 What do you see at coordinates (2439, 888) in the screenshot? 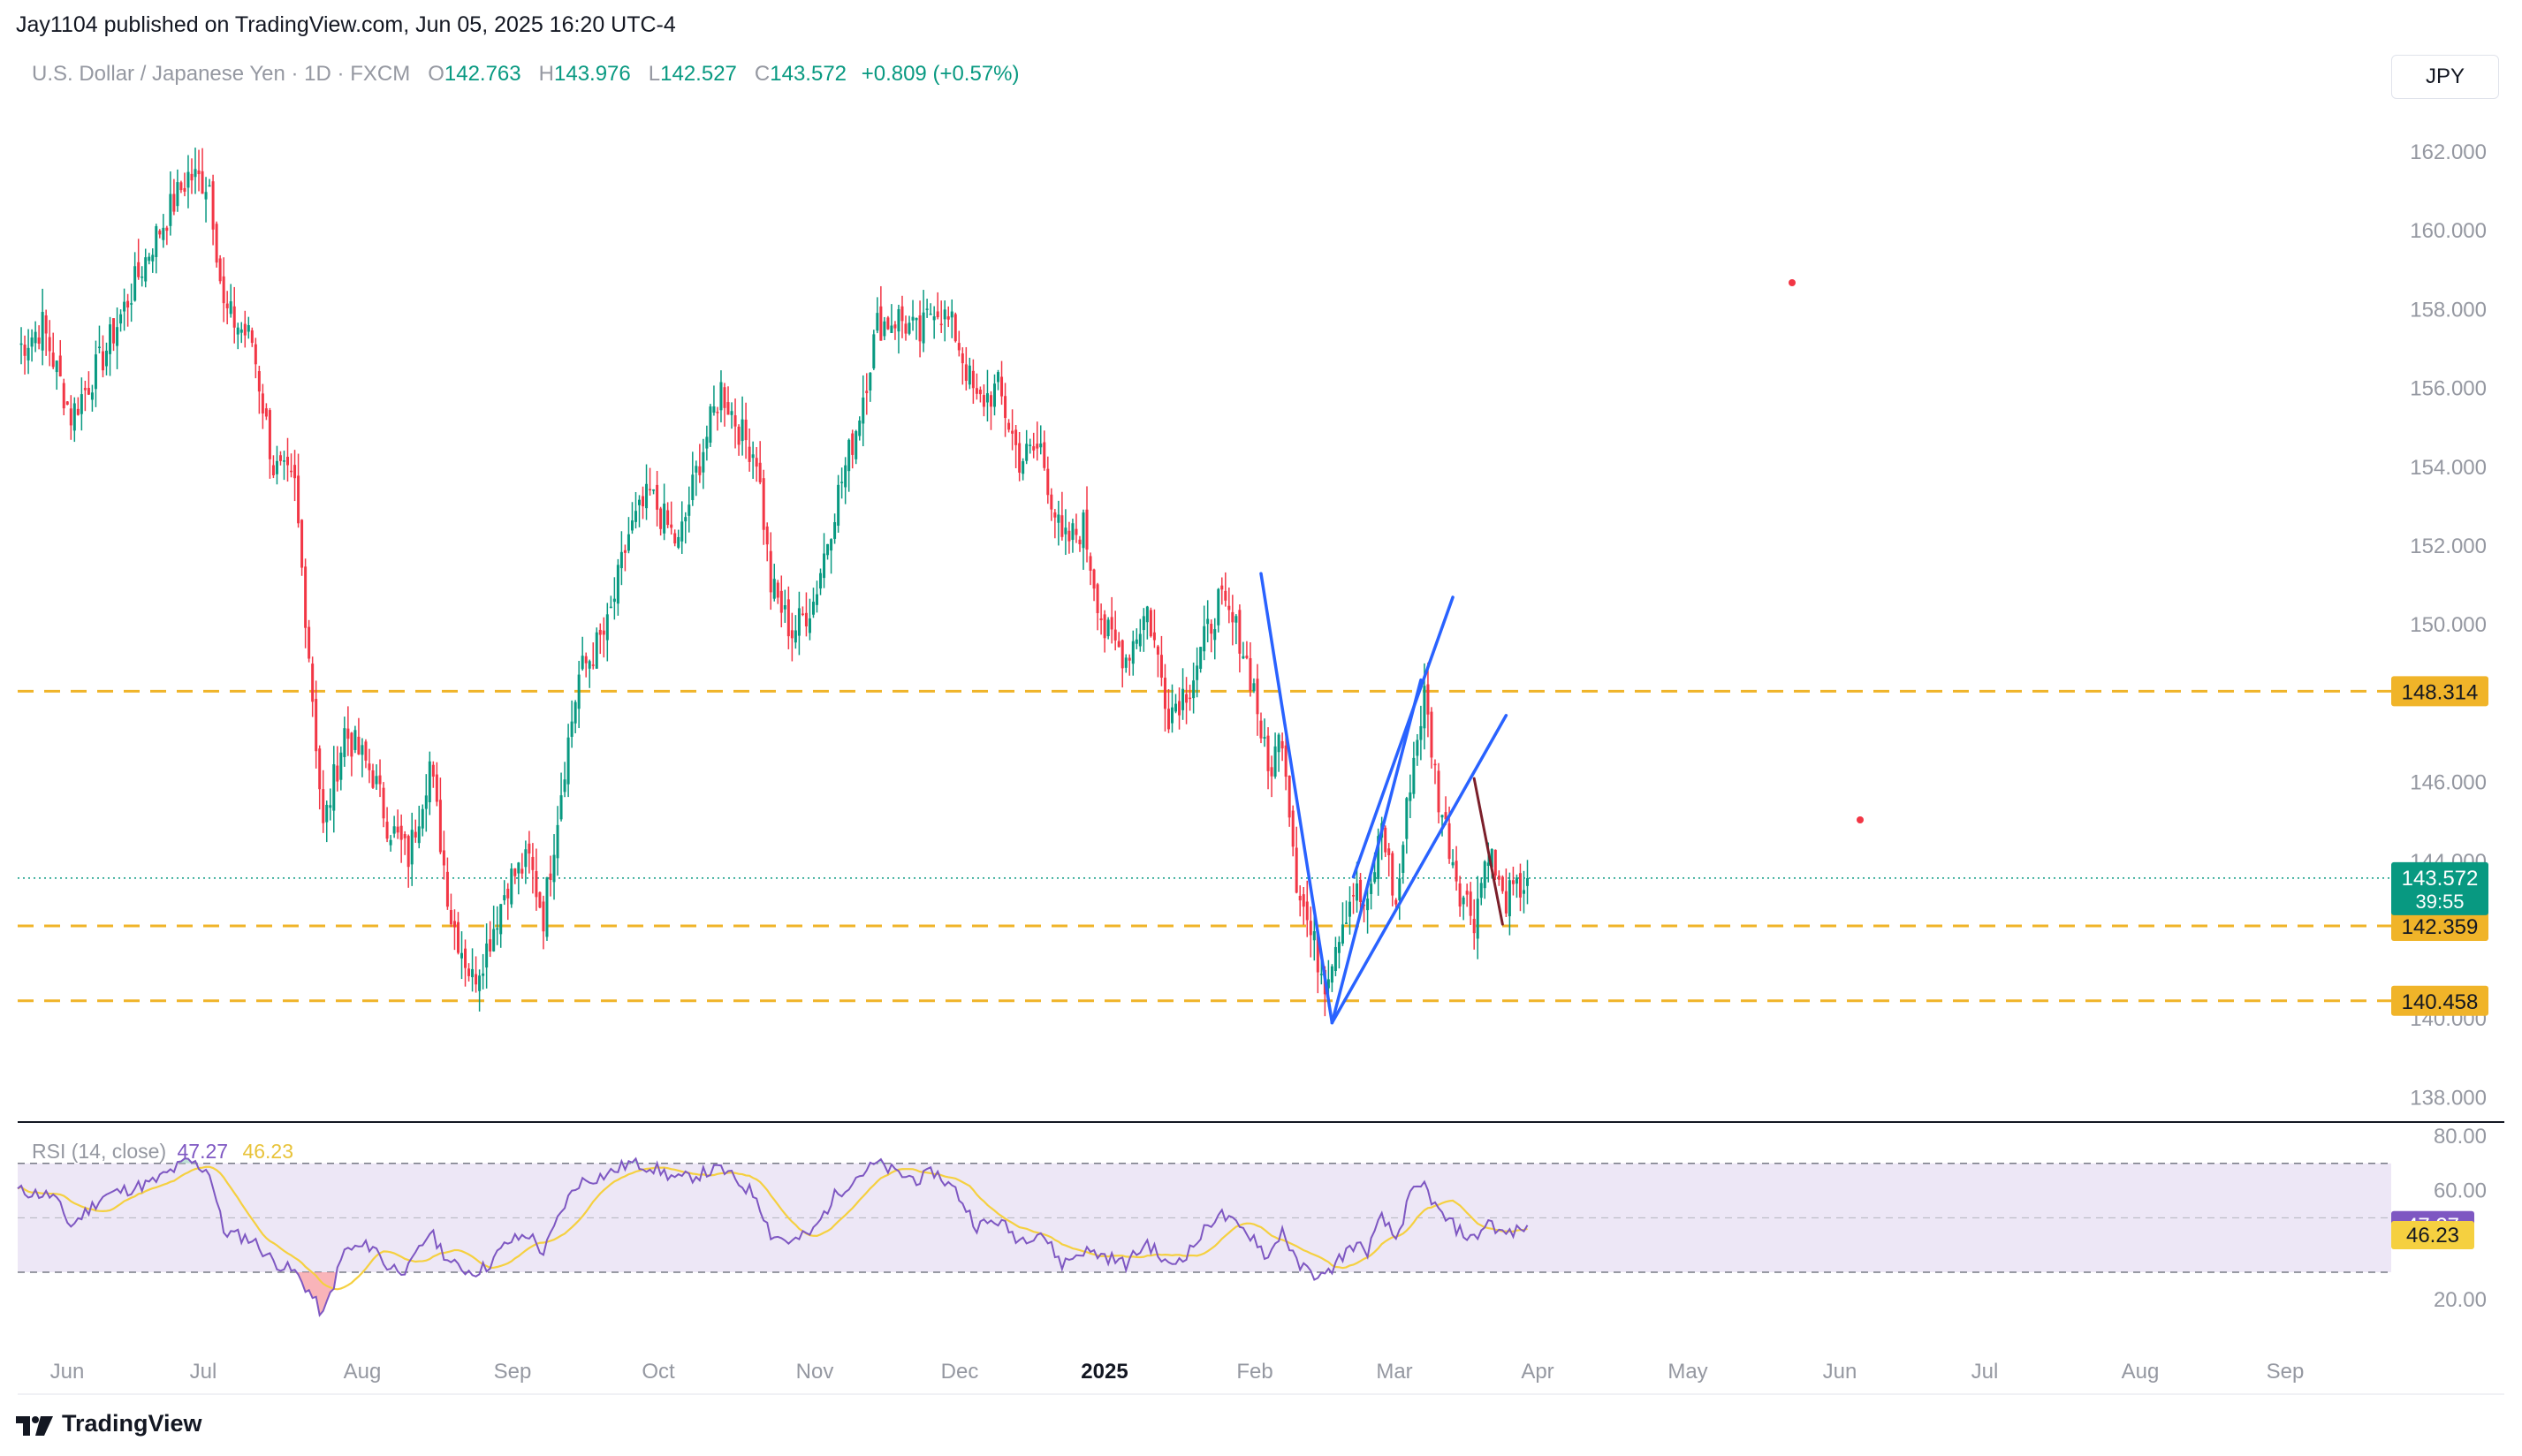
I see `last-price-tag` at bounding box center [2439, 888].